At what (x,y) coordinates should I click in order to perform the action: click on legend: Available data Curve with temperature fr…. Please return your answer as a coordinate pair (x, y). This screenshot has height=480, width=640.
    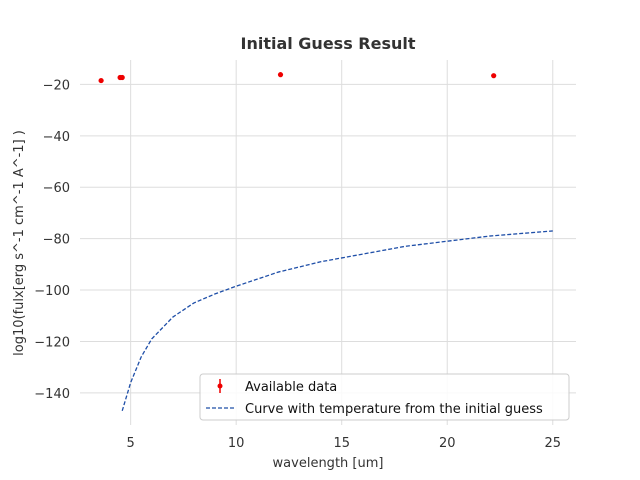
    Looking at the image, I should click on (384, 397).